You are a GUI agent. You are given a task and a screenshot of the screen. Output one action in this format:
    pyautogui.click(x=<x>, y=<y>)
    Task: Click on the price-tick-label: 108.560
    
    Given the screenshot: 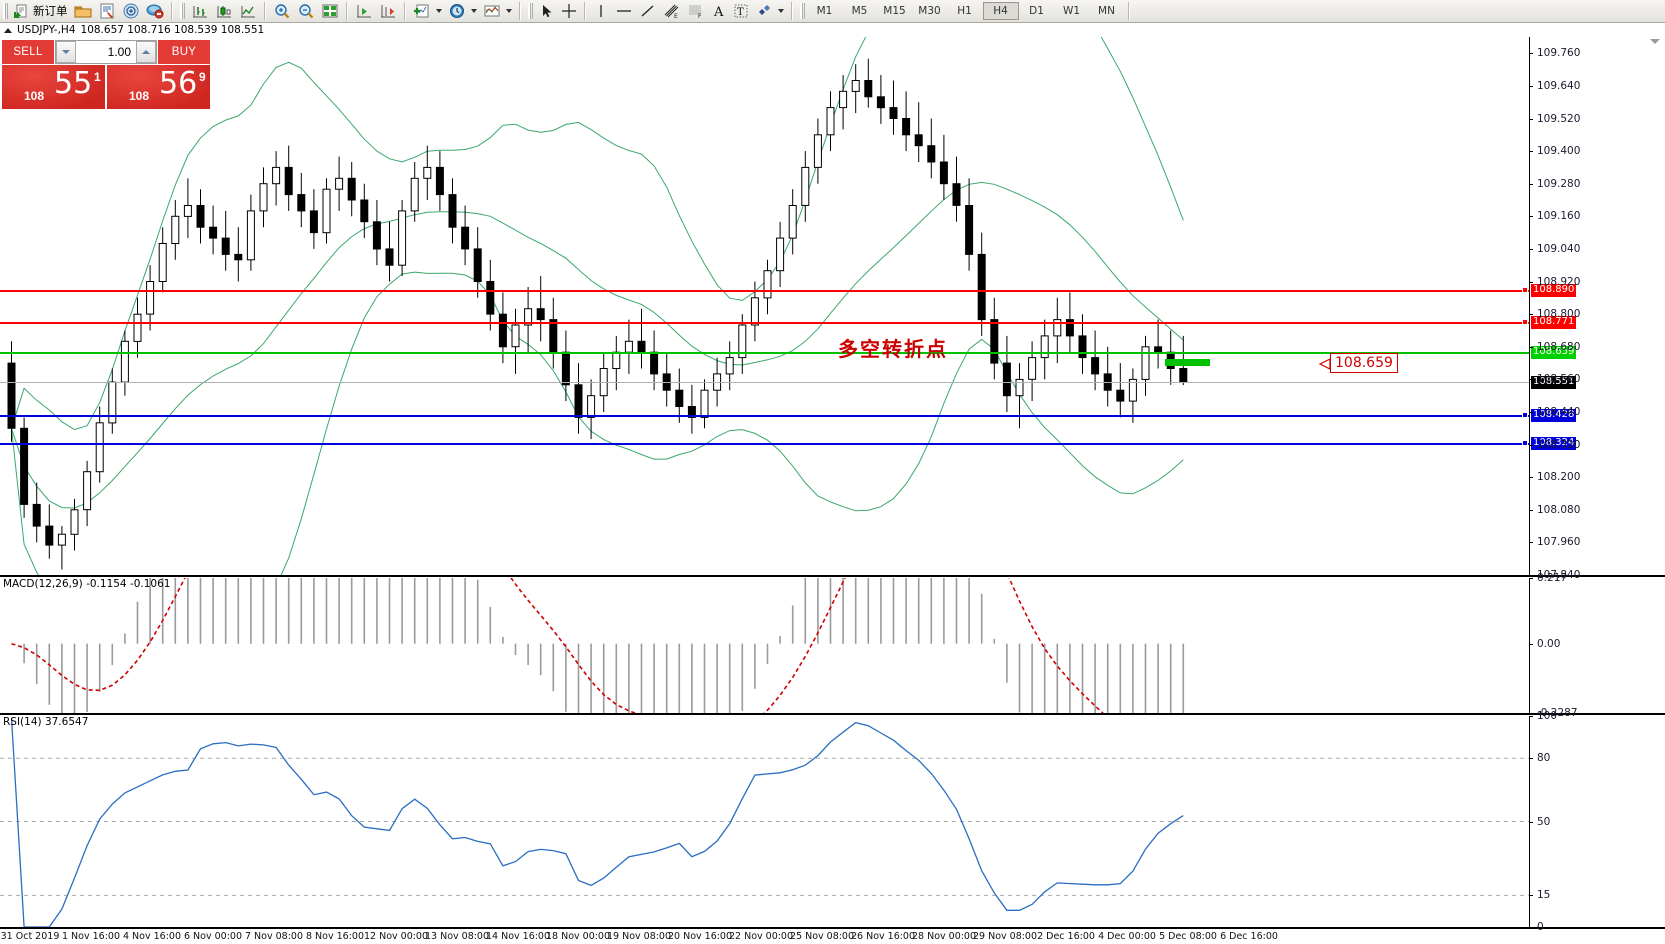 What is the action you would take?
    pyautogui.click(x=1559, y=379)
    